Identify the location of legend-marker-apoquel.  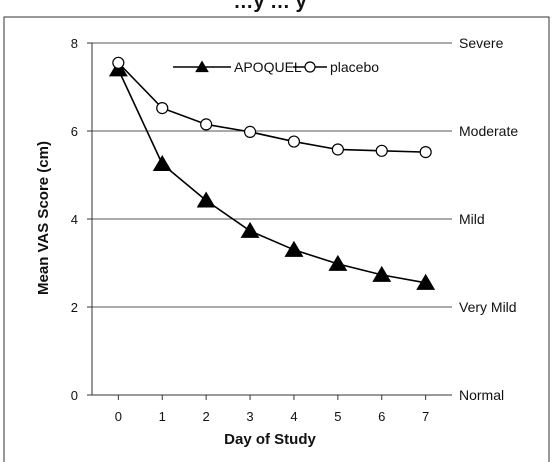
(202, 66).